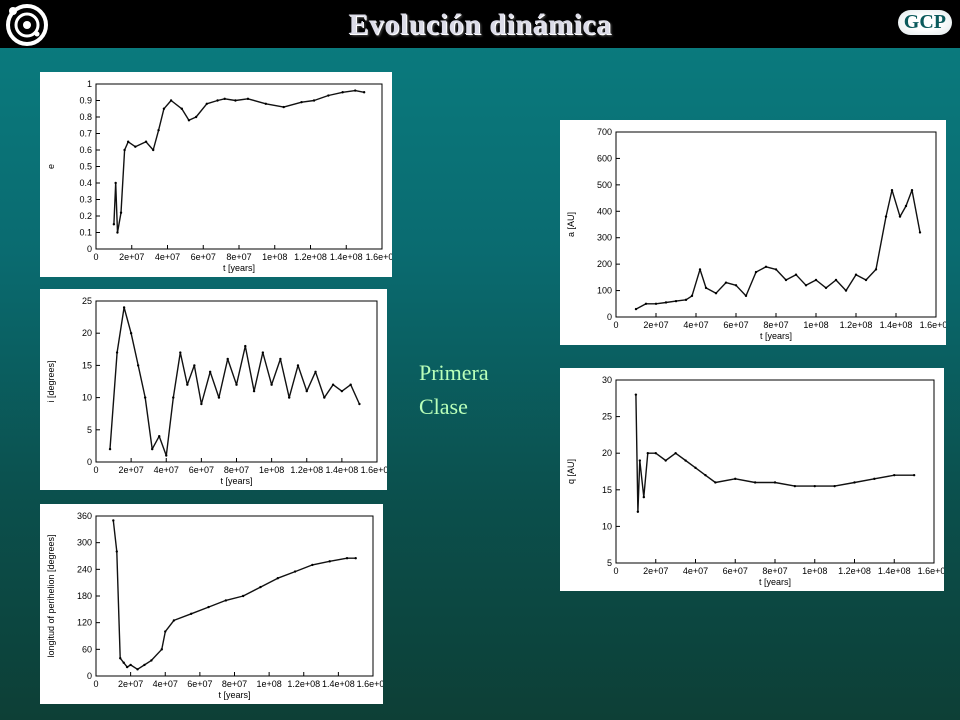  What do you see at coordinates (85, 167) in the screenshot?
I see `y-tick-label: 0.5` at bounding box center [85, 167].